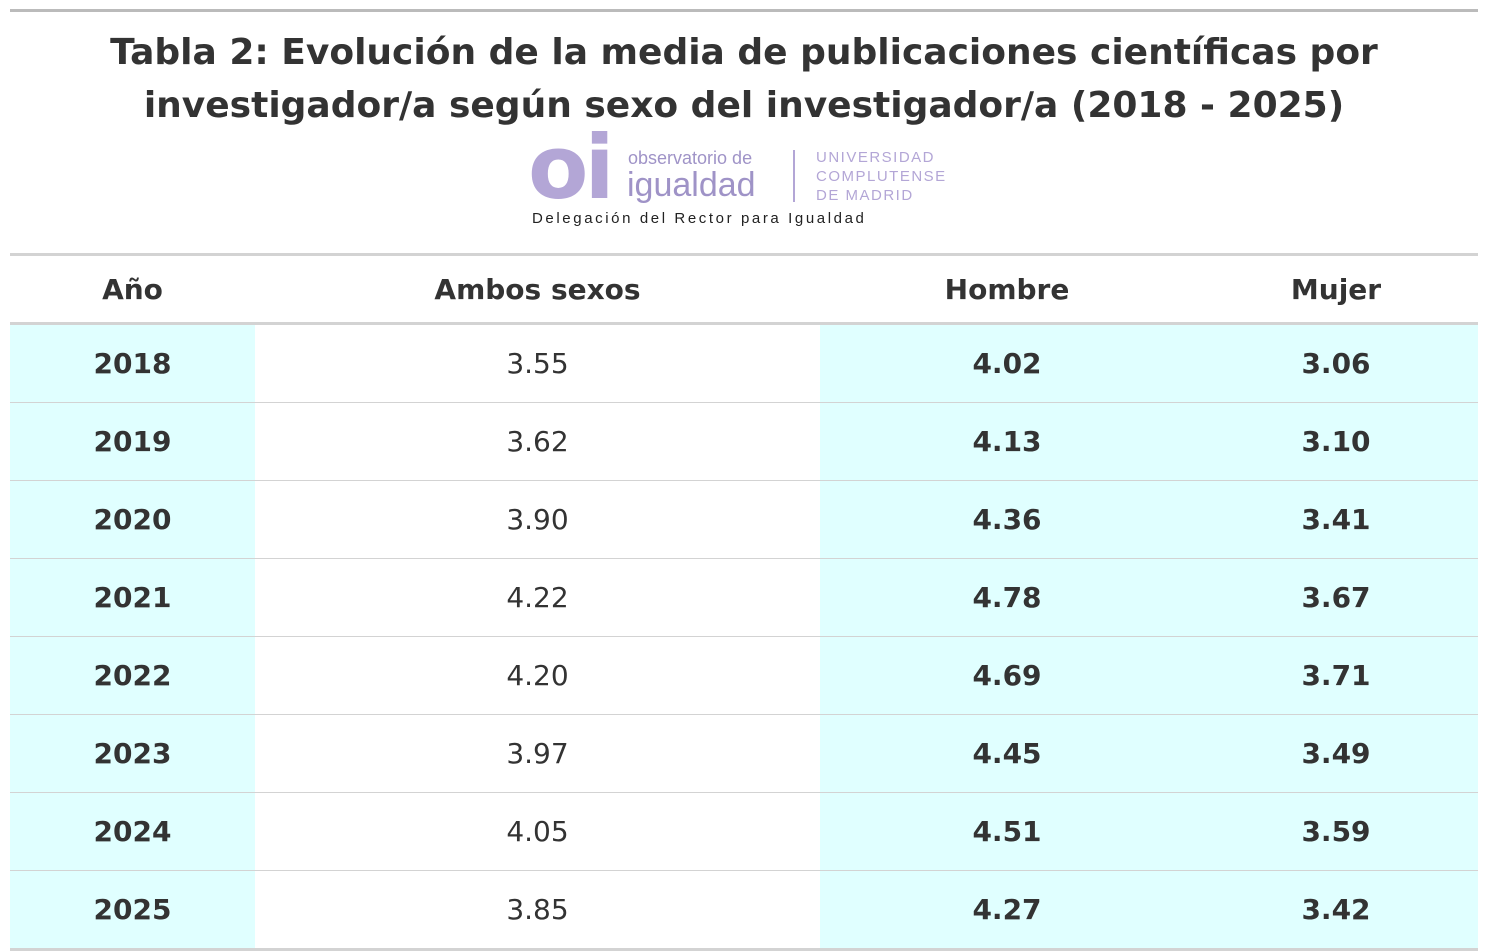 This screenshot has width=1488, height=951. Describe the element at coordinates (537, 910) in the screenshot. I see `table-cell: 3.85` at that location.